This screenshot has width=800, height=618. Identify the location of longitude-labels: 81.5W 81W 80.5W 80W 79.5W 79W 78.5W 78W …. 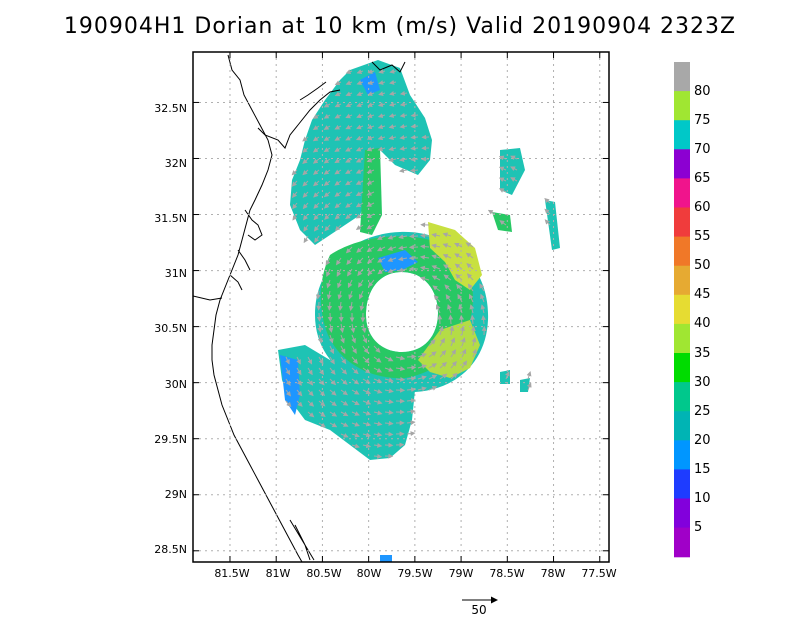
(415, 573).